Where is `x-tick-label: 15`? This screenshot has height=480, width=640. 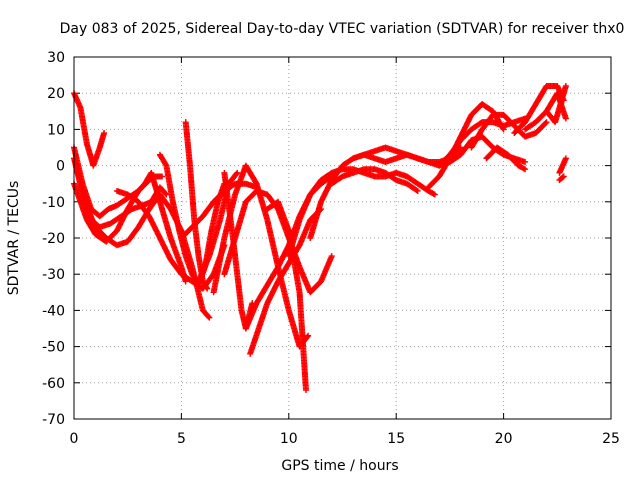 x-tick-label: 15 is located at coordinates (396, 439).